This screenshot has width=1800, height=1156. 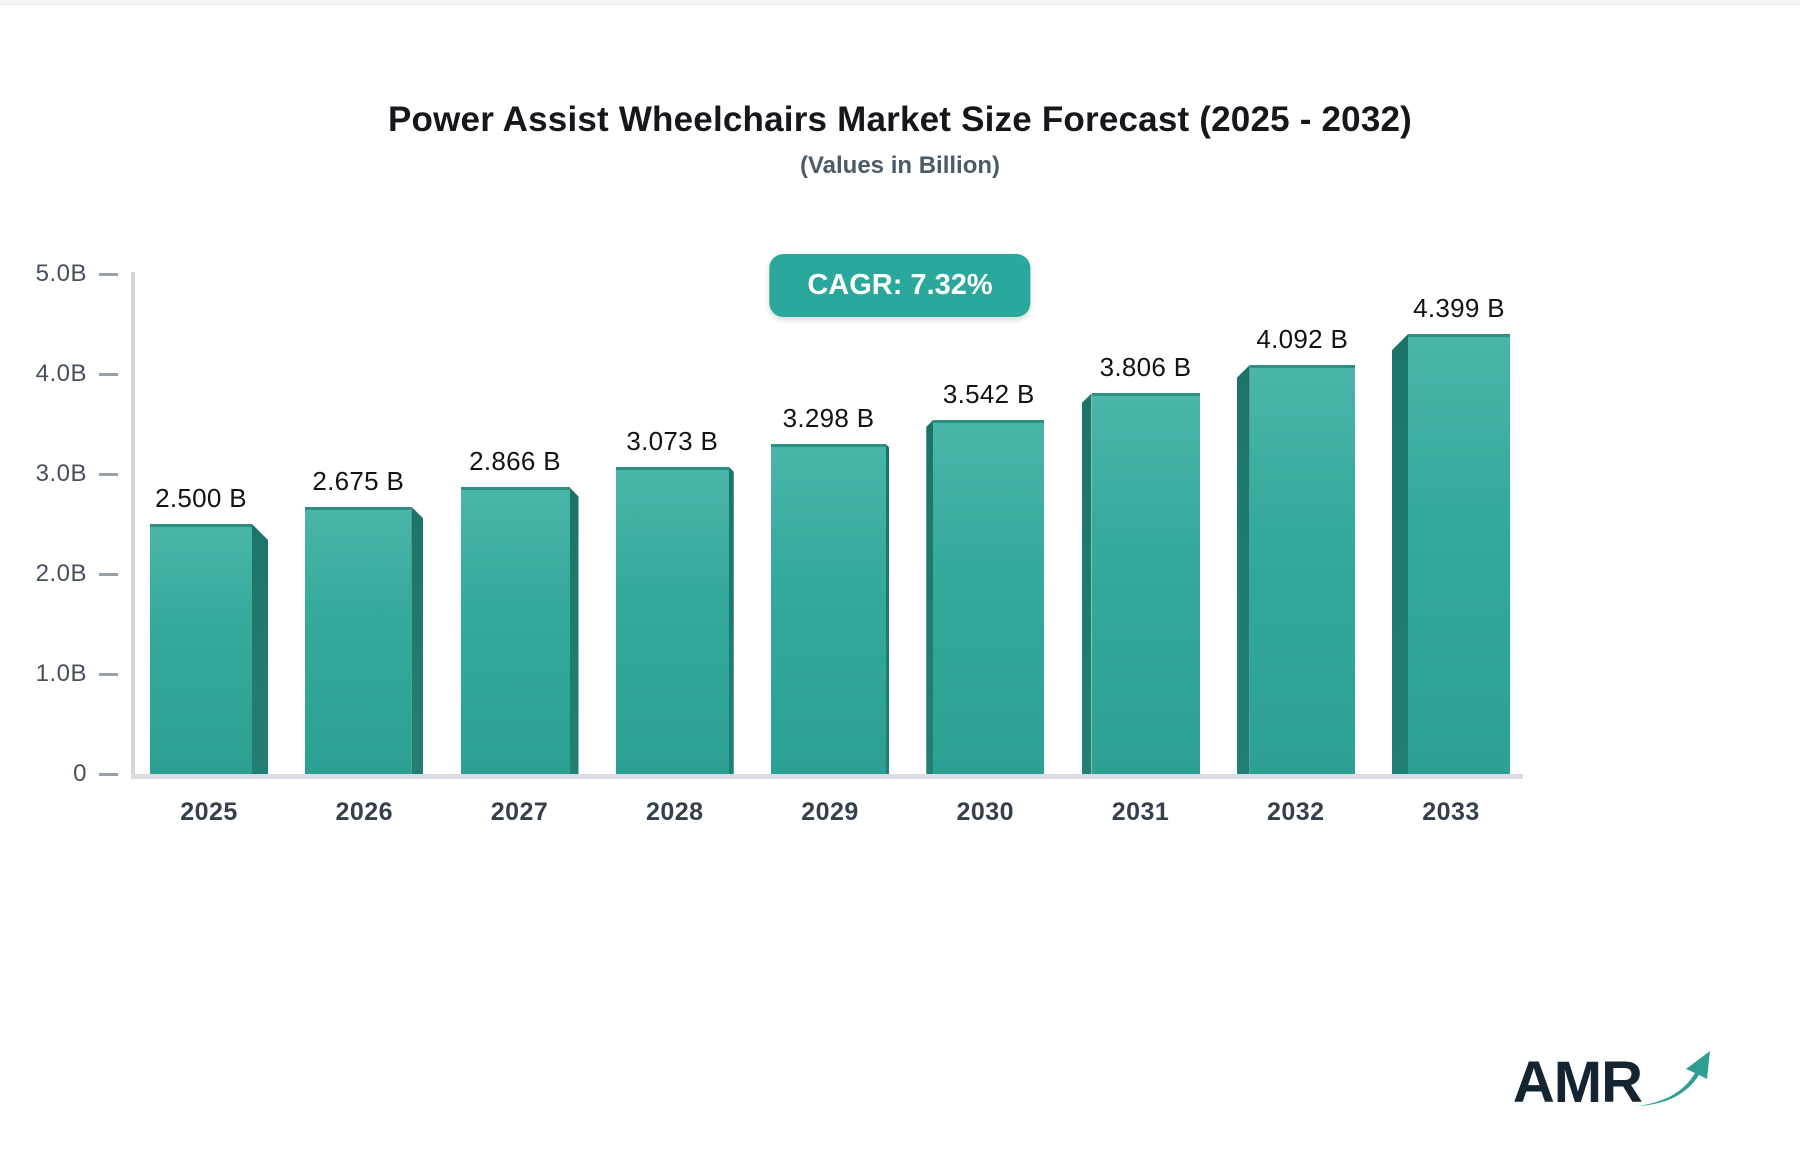 I want to click on bar-value-label: 3.298 B, so click(x=828, y=418).